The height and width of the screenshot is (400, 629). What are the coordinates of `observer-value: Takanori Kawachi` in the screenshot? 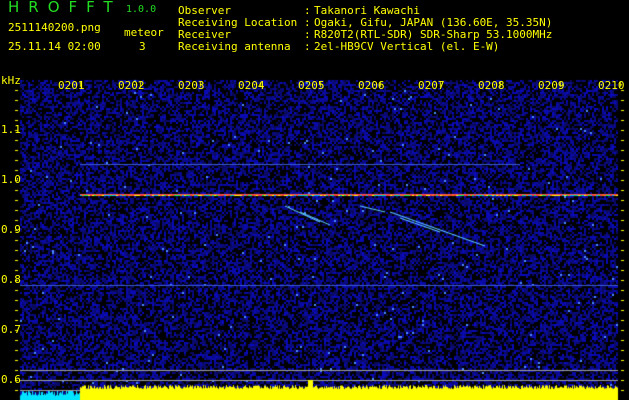 It's located at (367, 10).